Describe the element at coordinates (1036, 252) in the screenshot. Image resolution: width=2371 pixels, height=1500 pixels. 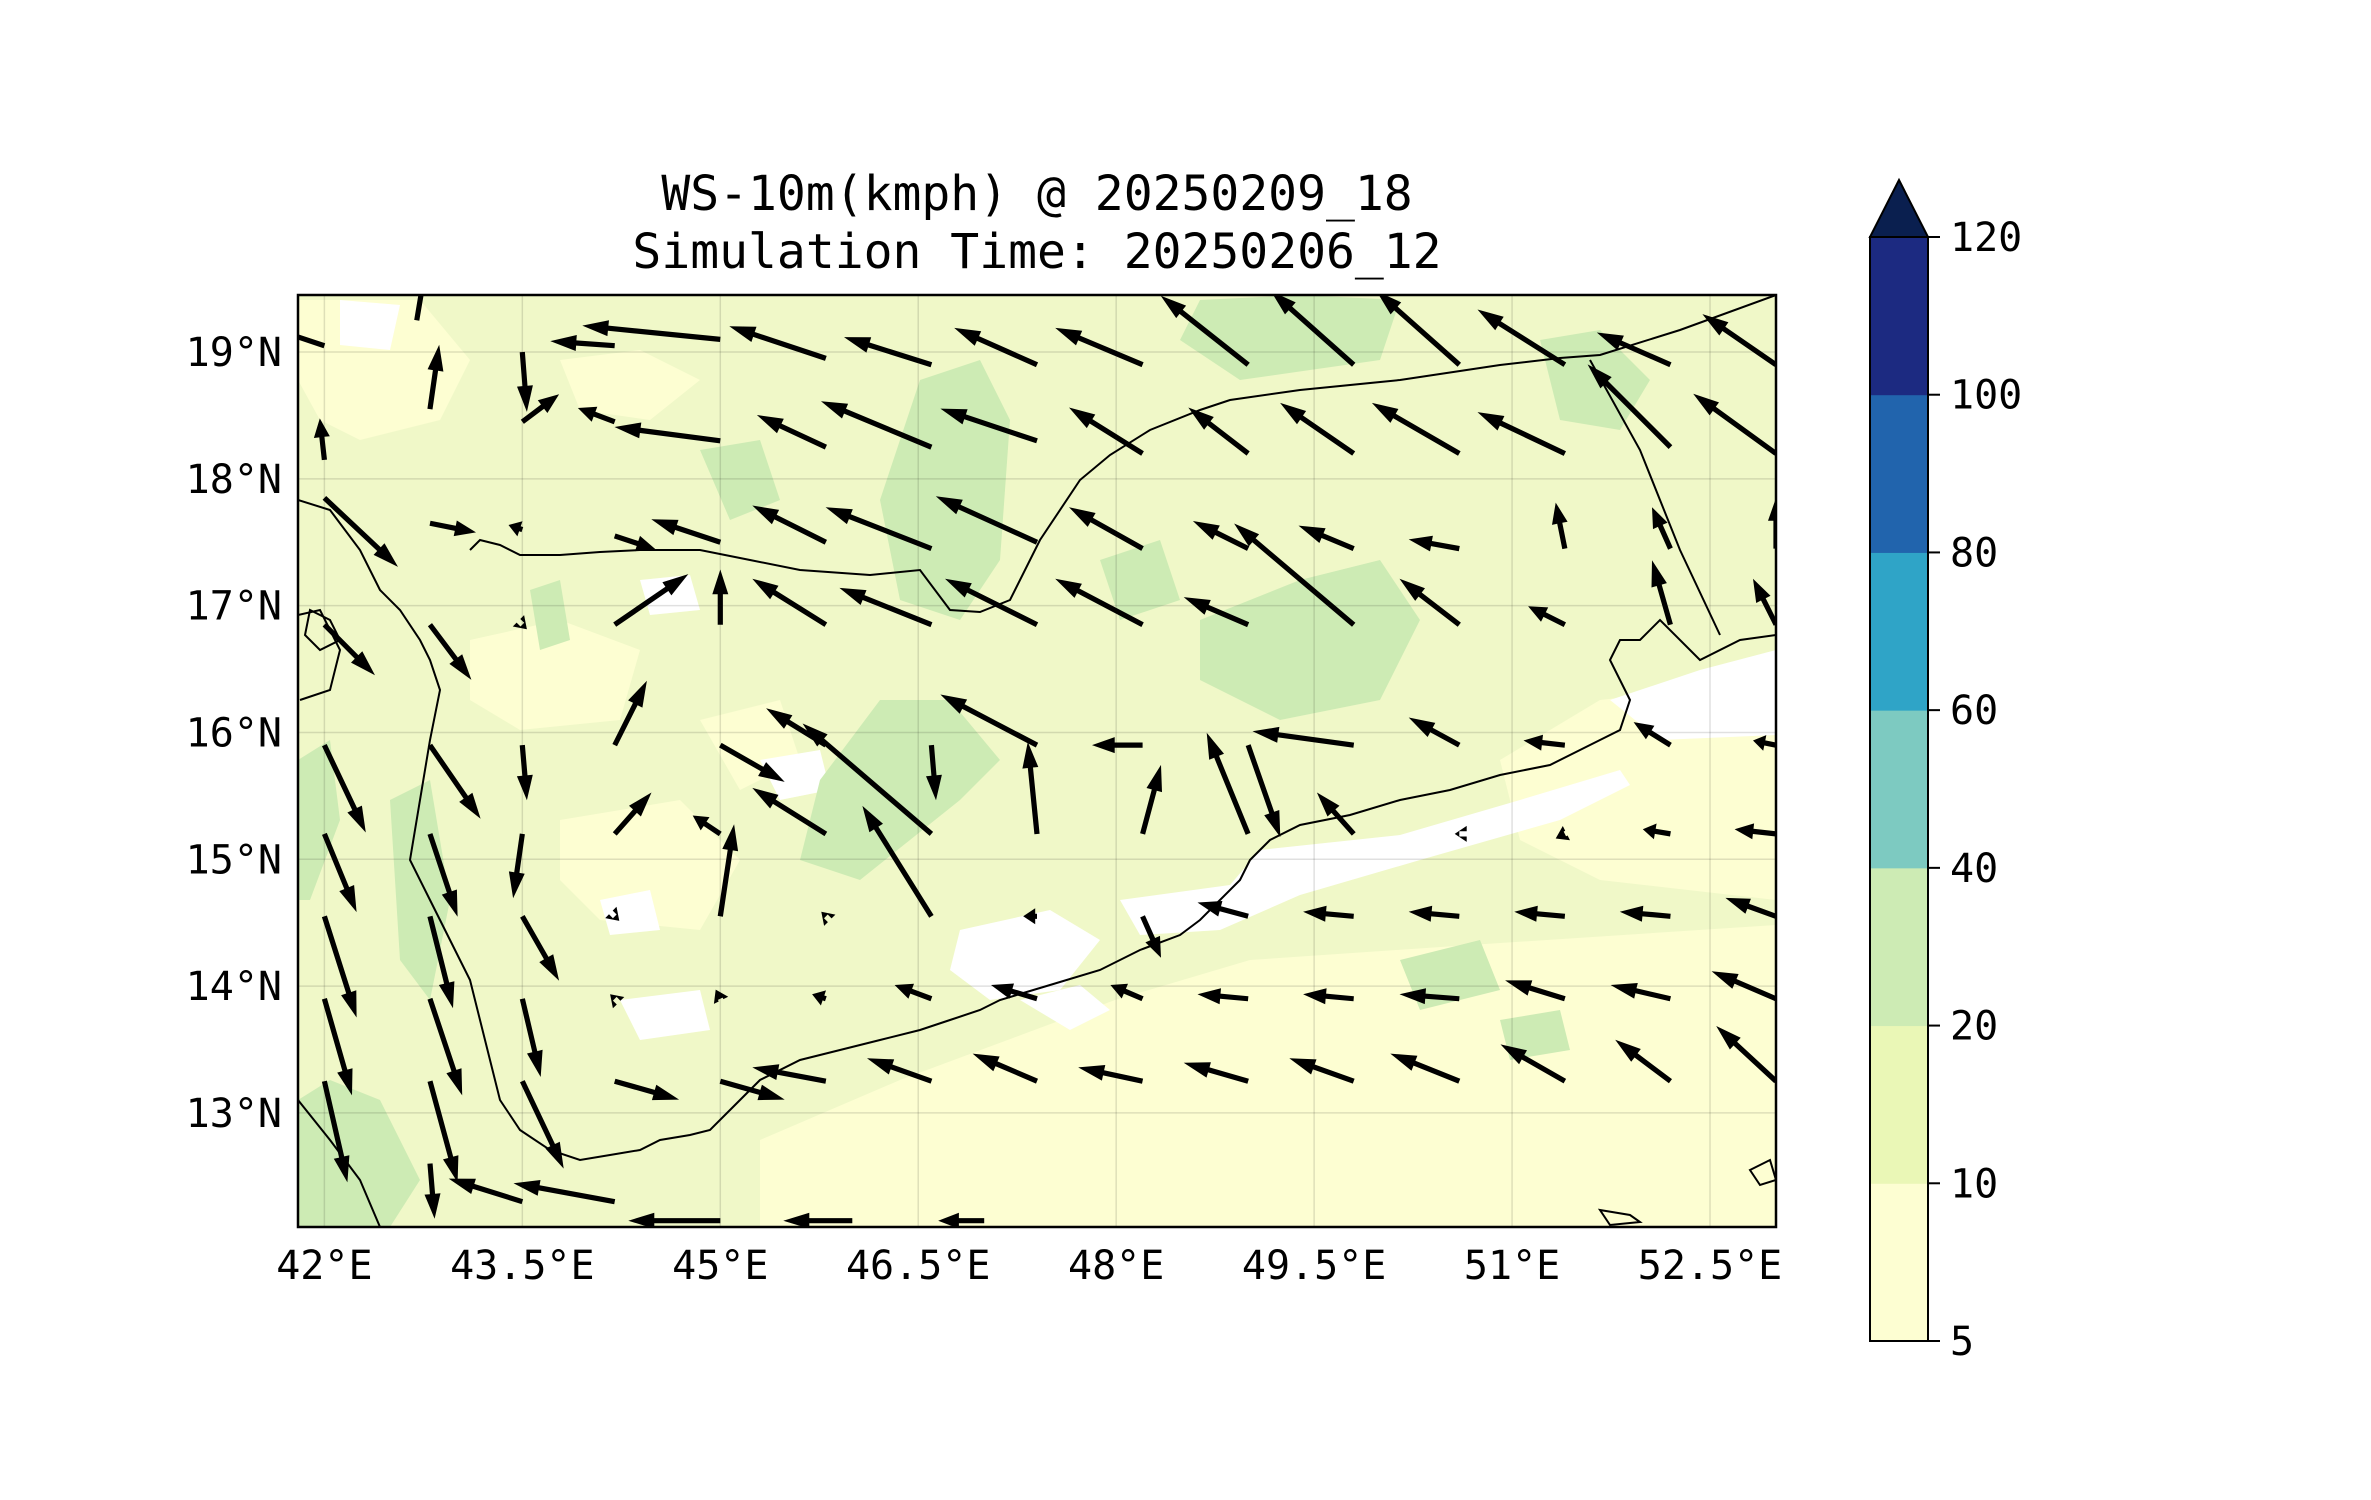
I see `title-line-2: Simulation Time: 20250206_12` at that location.